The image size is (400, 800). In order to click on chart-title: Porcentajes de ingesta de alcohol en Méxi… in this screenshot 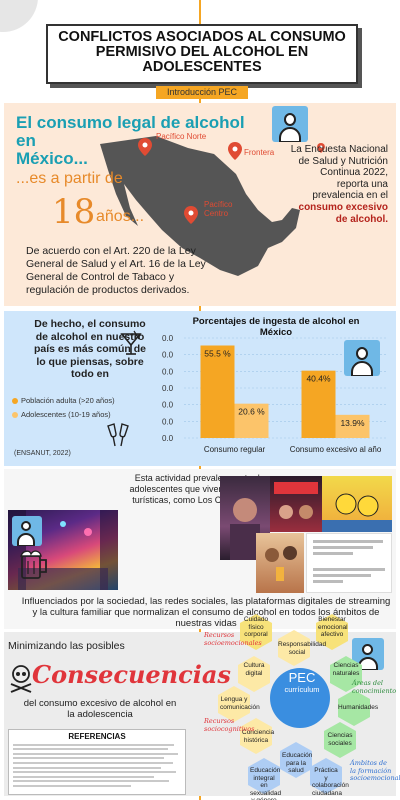, I will do `click(276, 327)`.